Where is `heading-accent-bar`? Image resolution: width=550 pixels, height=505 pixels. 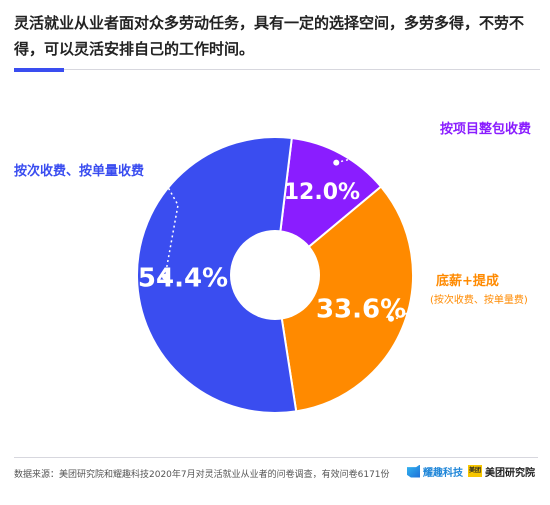 heading-accent-bar is located at coordinates (39, 70).